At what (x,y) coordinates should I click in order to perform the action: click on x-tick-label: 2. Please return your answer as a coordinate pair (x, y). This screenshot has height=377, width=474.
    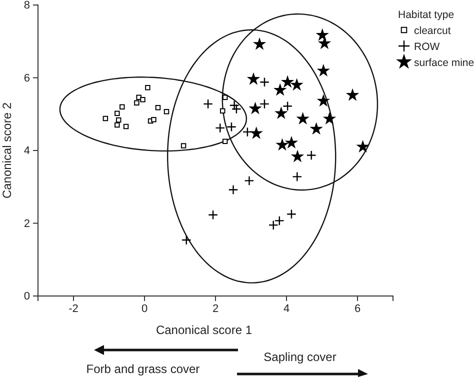
    Looking at the image, I should click on (215, 308).